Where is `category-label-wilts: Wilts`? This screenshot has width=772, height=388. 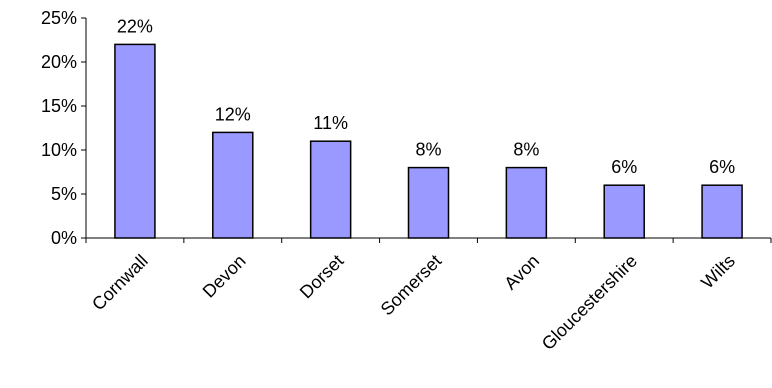 category-label-wilts: Wilts is located at coordinates (718, 272).